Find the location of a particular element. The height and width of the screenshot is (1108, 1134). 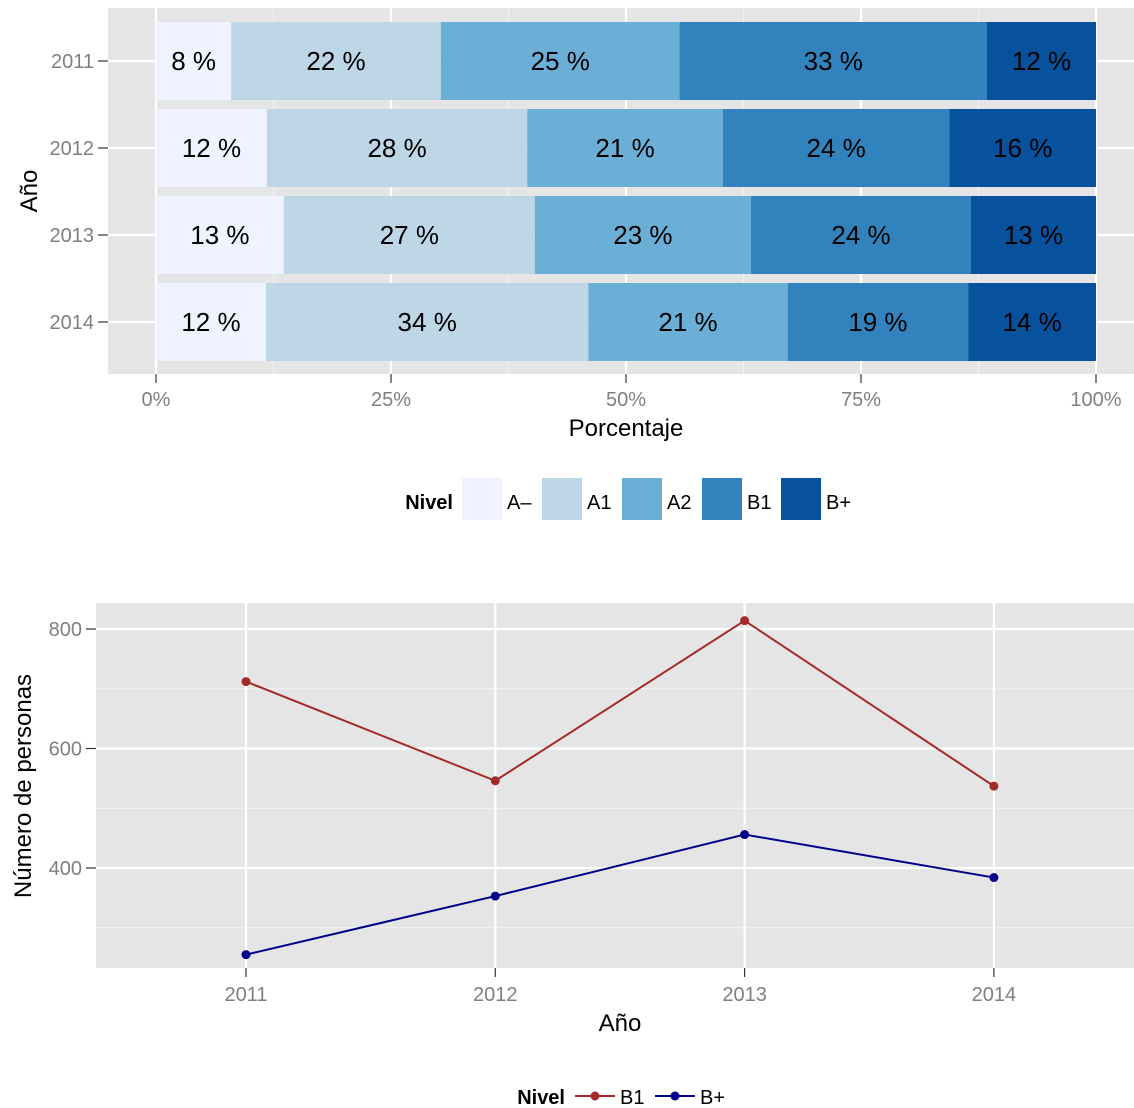

line-legend-label: B+ is located at coordinates (712, 1097).